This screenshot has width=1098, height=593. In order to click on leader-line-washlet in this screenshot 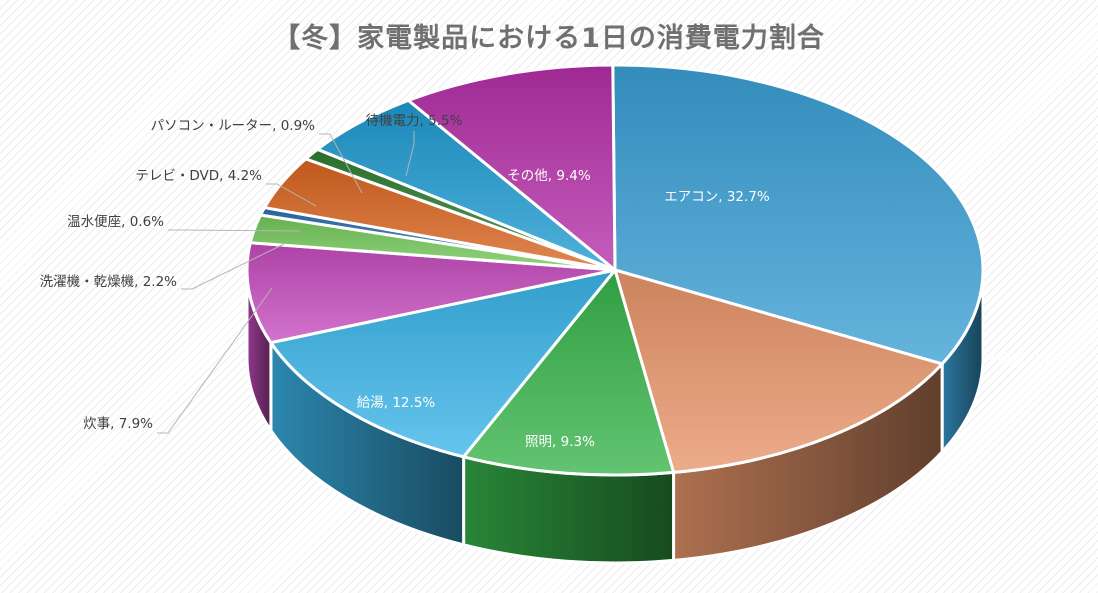, I will do `click(234, 230)`.